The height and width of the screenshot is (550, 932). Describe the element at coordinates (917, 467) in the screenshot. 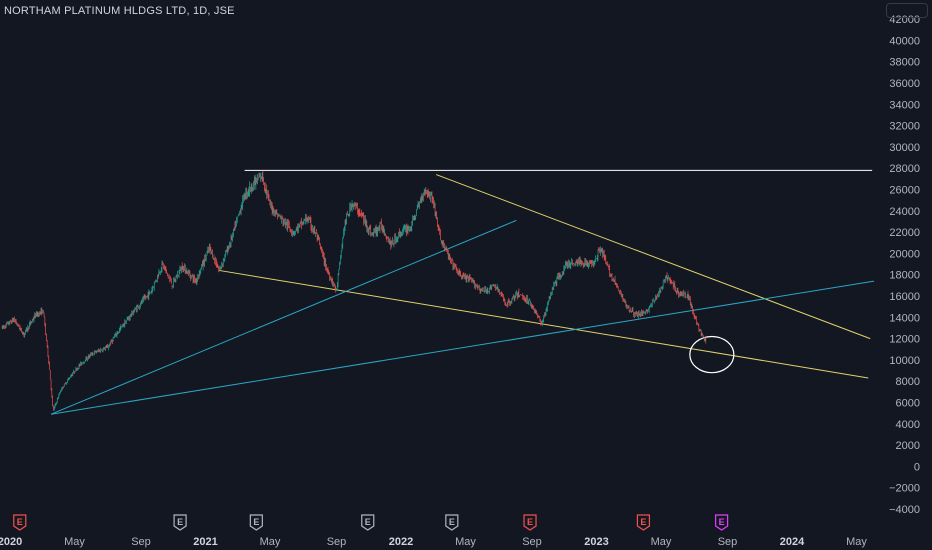

I see `price-tick-label: 0` at that location.